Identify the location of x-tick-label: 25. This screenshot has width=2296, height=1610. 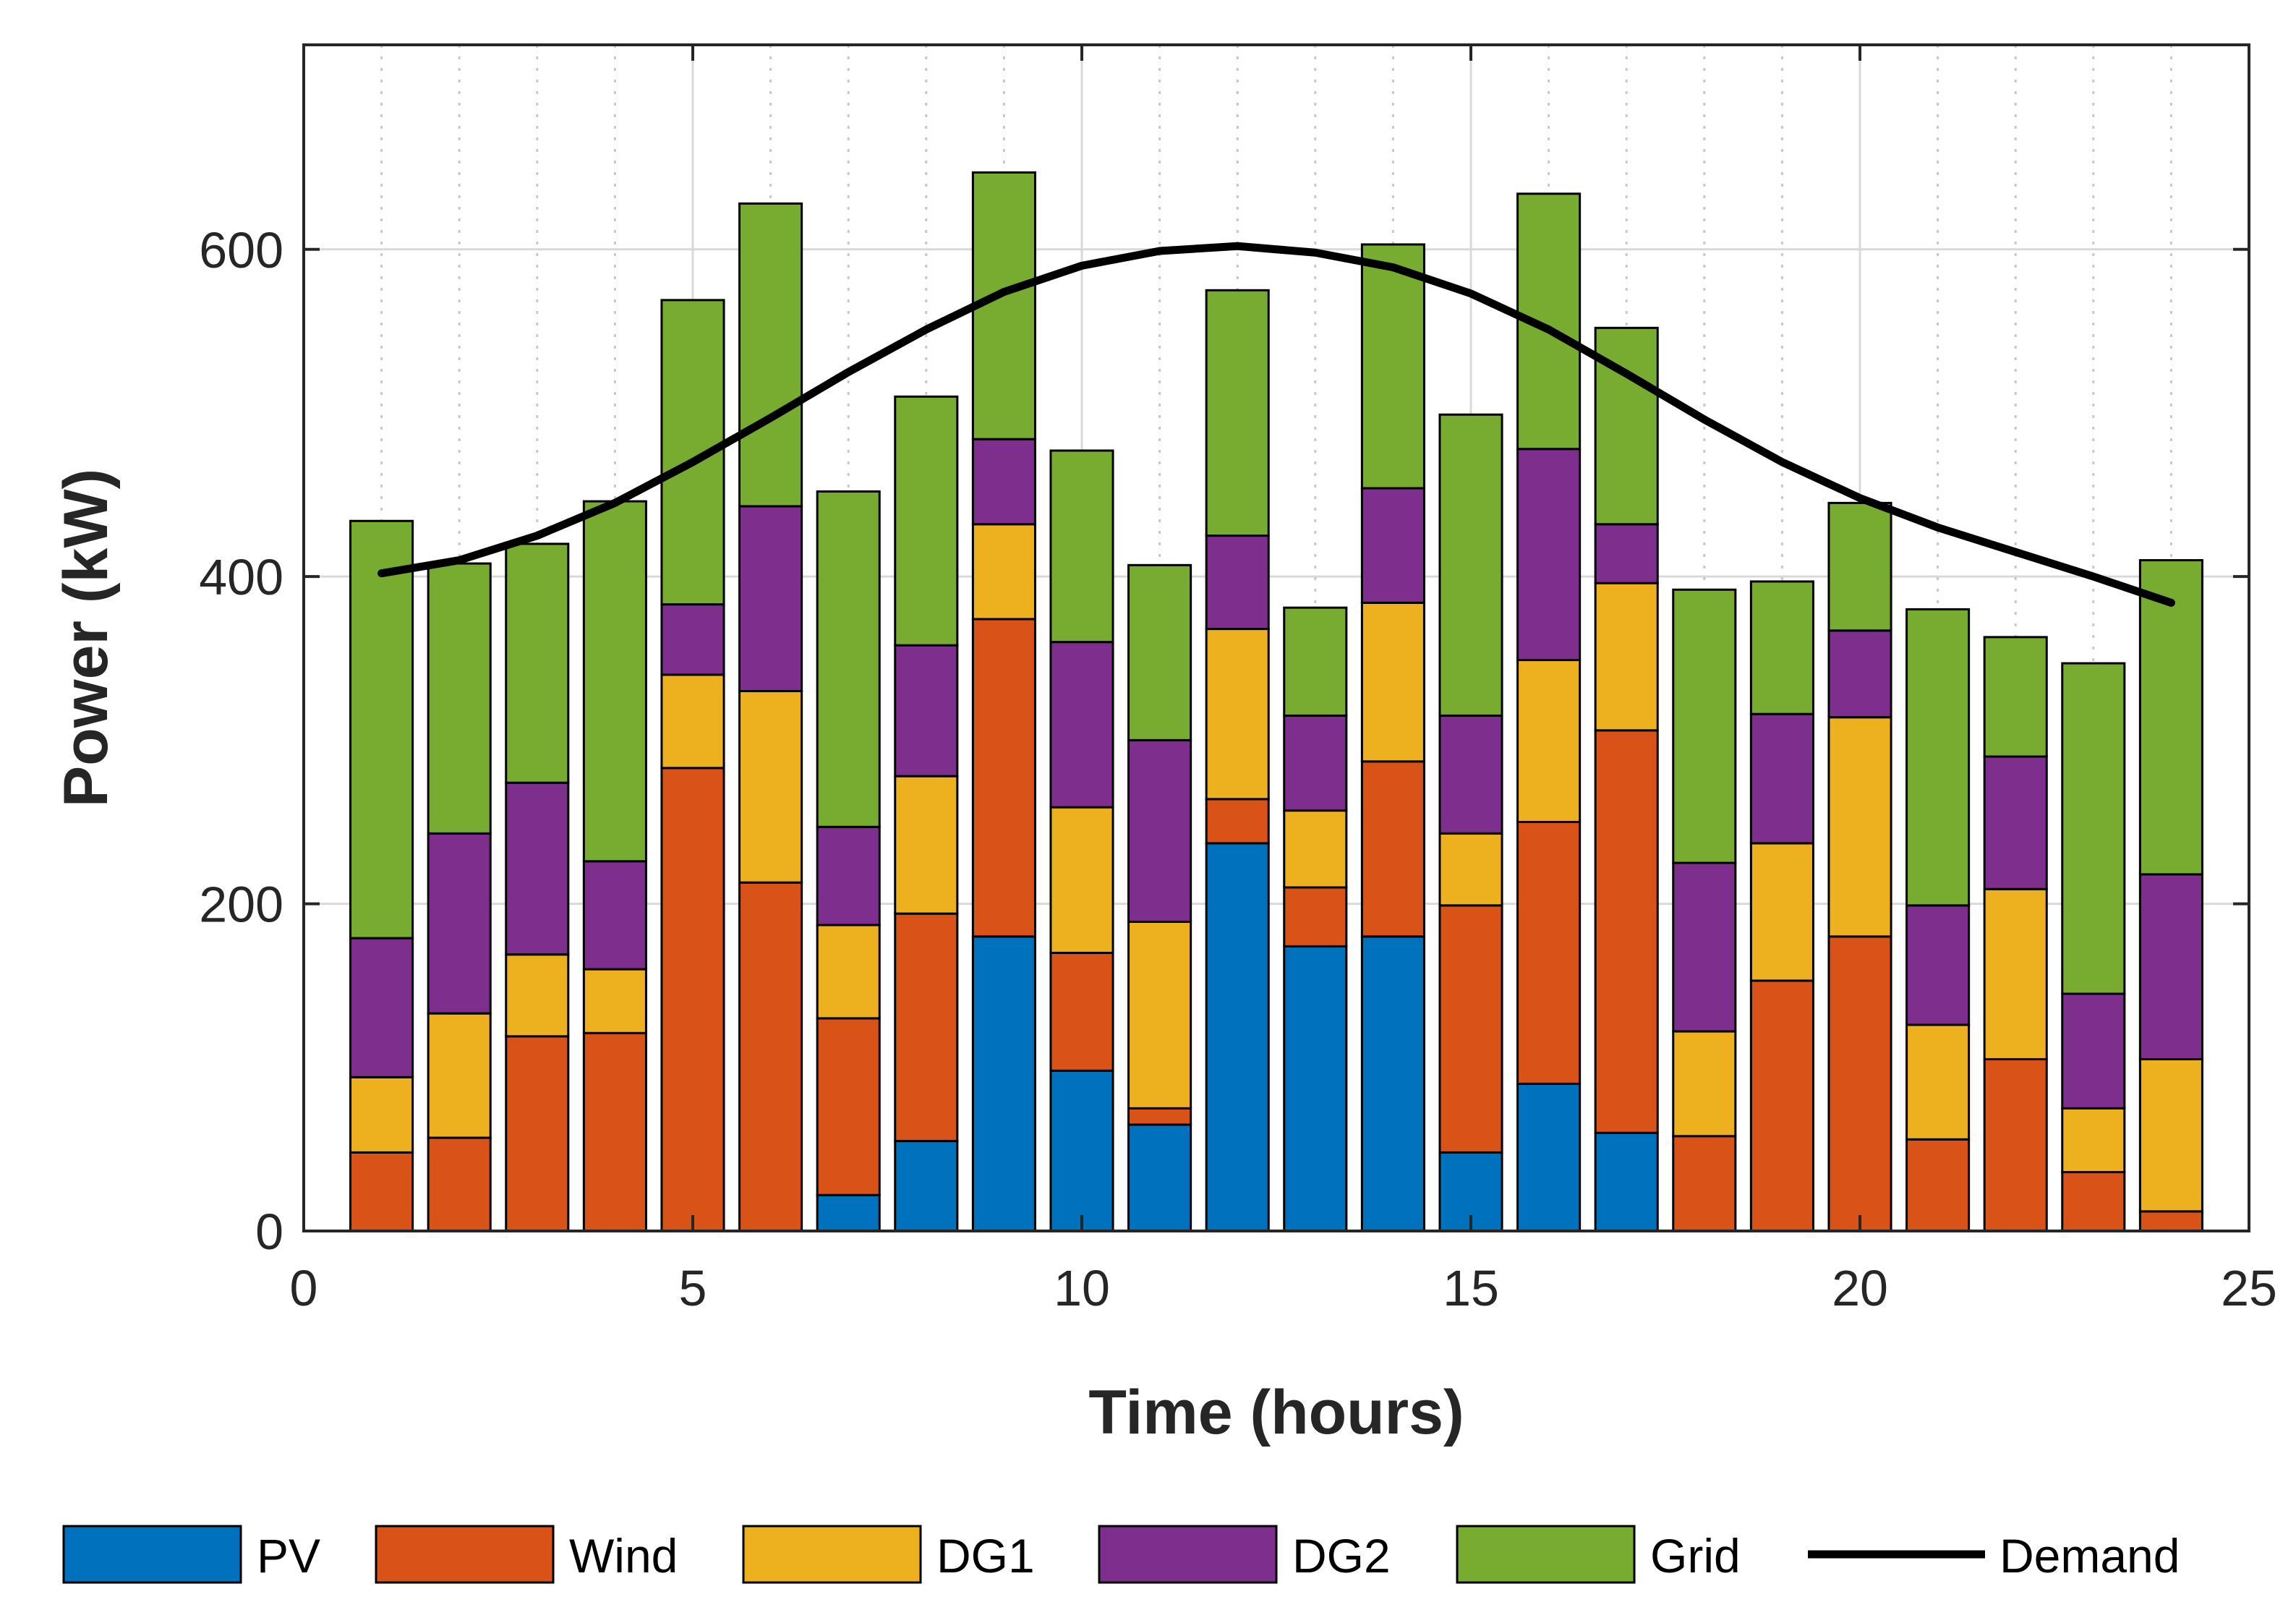
(2249, 1288).